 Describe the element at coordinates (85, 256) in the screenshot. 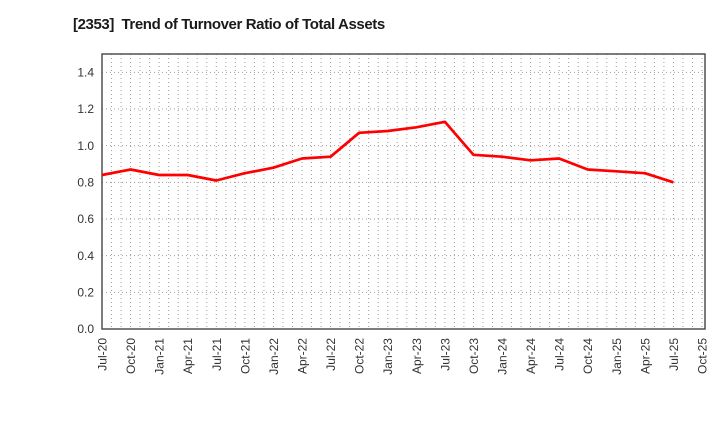

I see `y-tick-label: 0.4` at that location.